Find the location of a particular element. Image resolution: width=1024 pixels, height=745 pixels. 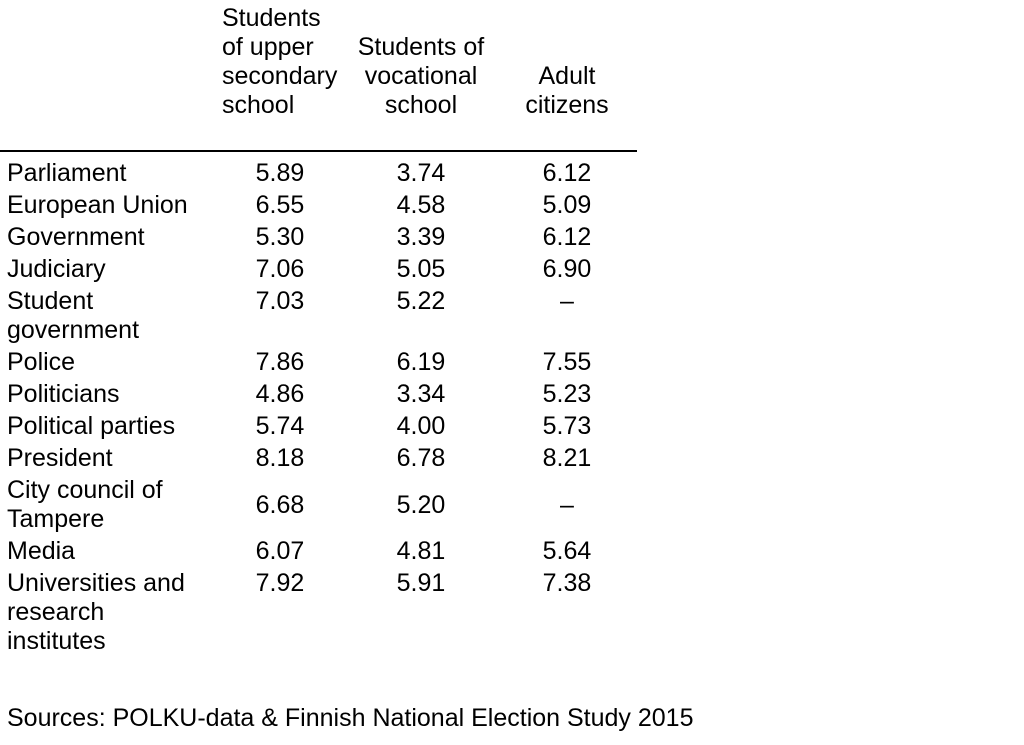

column-header-adult-citizens: Adult citizens is located at coordinates (567, 78).